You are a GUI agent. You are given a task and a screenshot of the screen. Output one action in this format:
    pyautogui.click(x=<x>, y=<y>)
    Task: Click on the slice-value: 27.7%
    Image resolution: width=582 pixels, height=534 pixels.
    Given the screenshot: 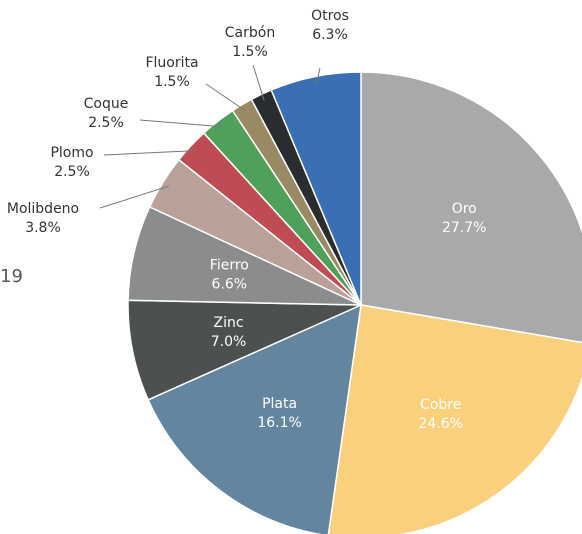 What is the action you would take?
    pyautogui.click(x=464, y=228)
    